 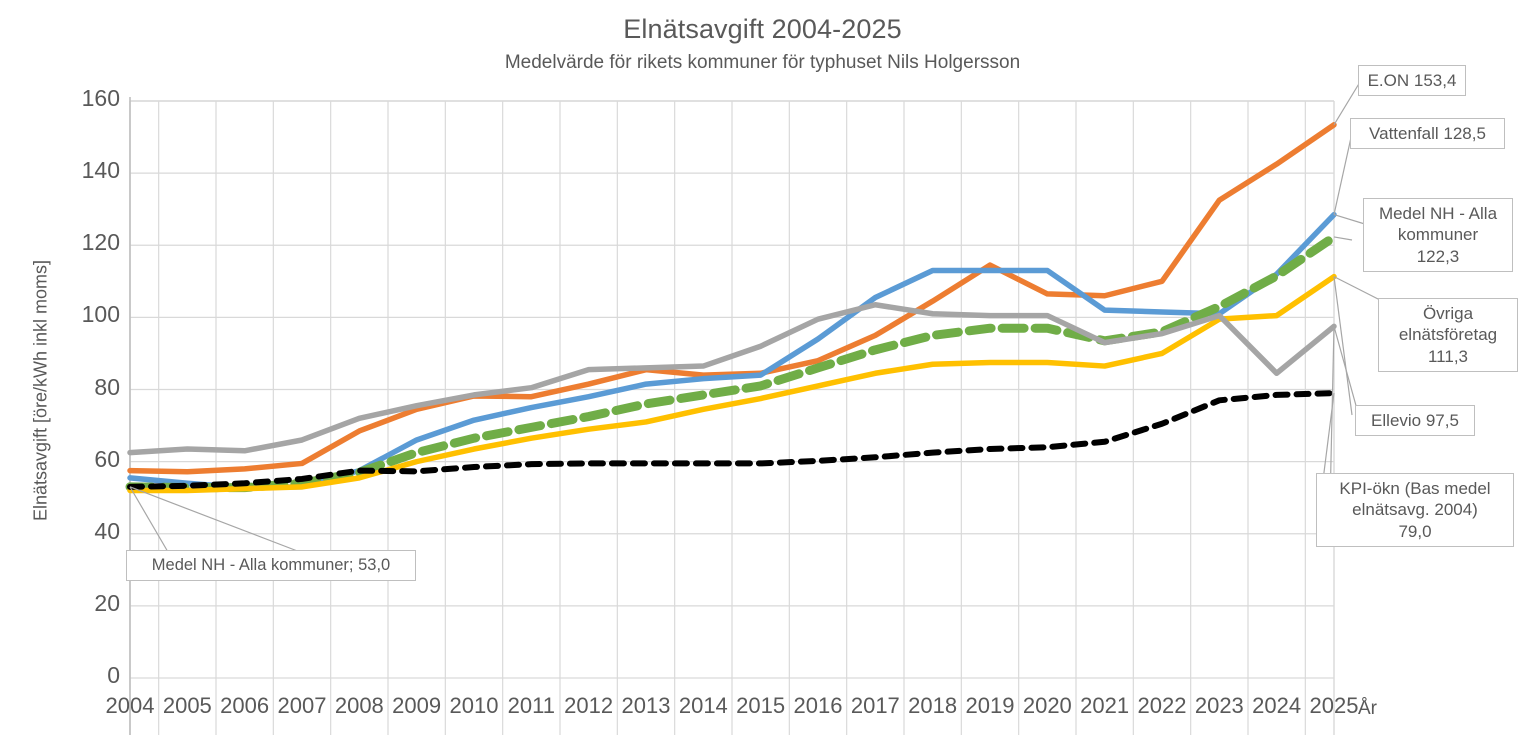 What do you see at coordinates (107, 386) in the screenshot?
I see `y-axis-tick-label: 80` at bounding box center [107, 386].